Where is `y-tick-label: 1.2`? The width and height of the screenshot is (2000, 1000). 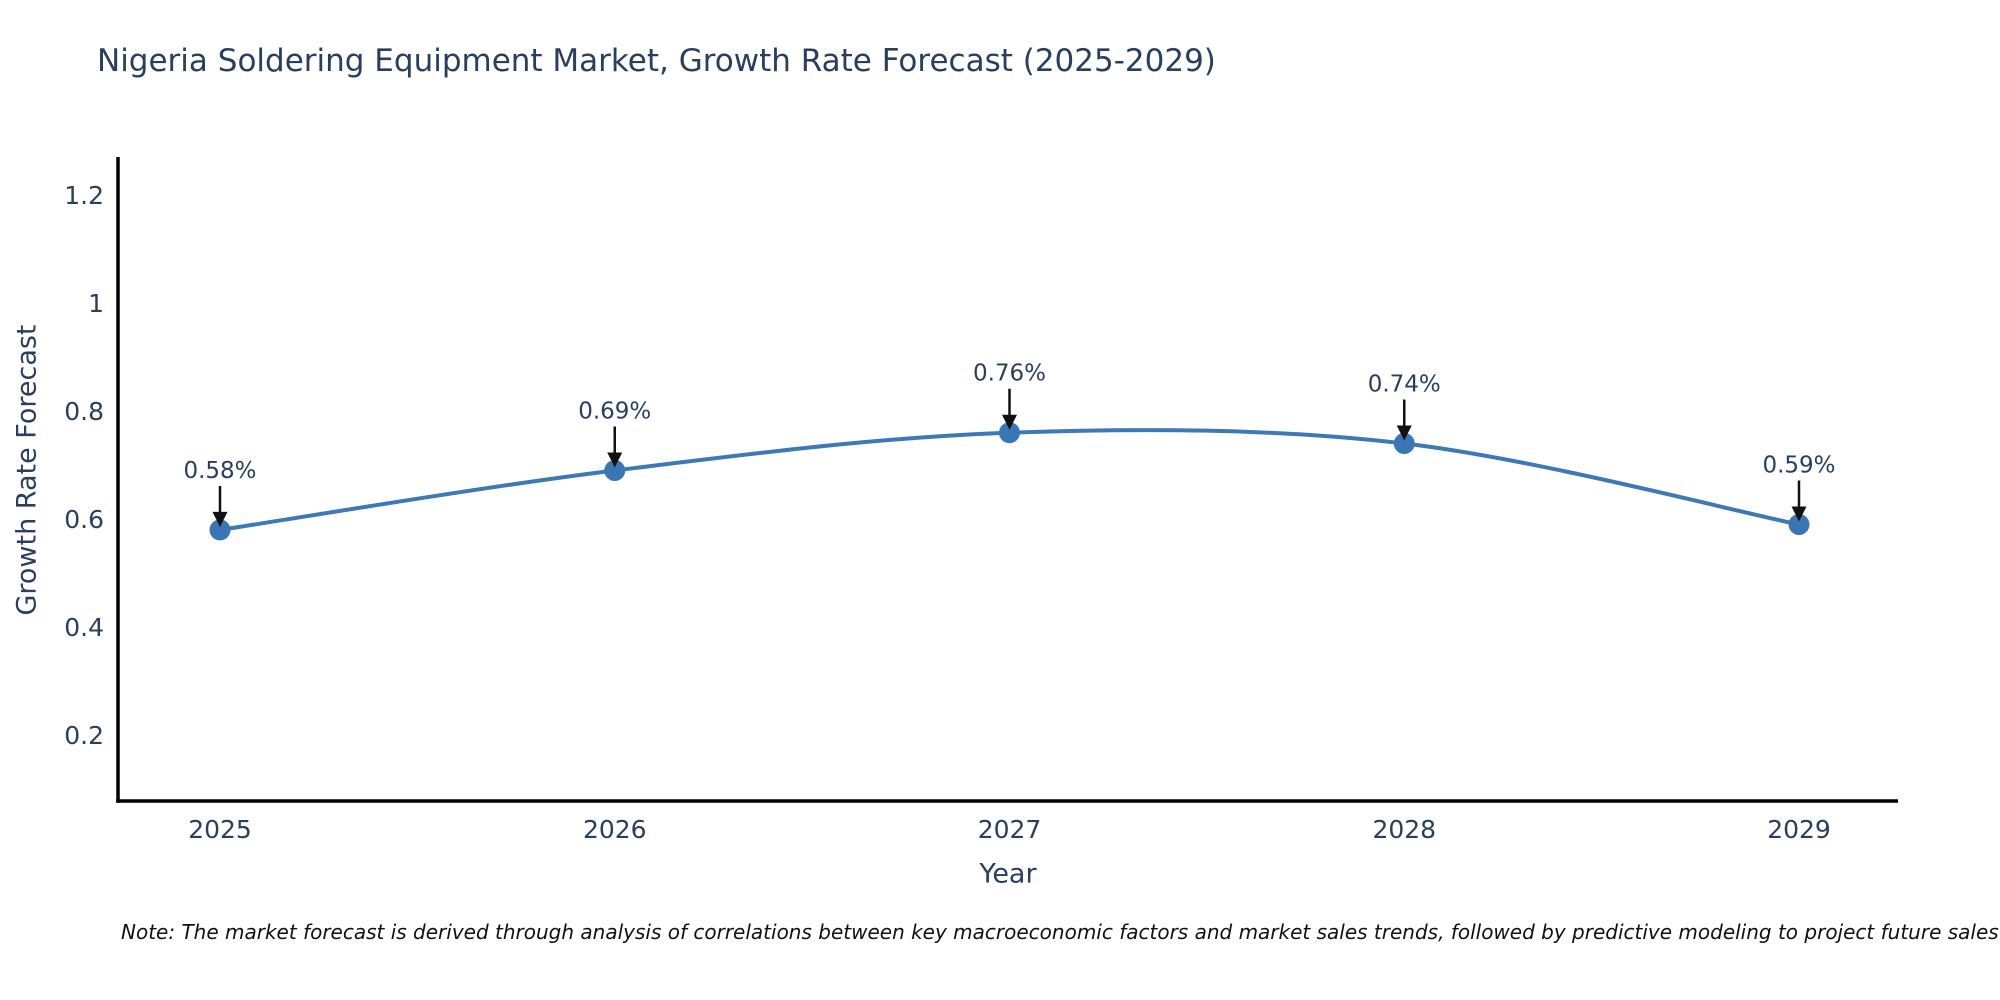
y-tick-label: 1.2 is located at coordinates (84, 195).